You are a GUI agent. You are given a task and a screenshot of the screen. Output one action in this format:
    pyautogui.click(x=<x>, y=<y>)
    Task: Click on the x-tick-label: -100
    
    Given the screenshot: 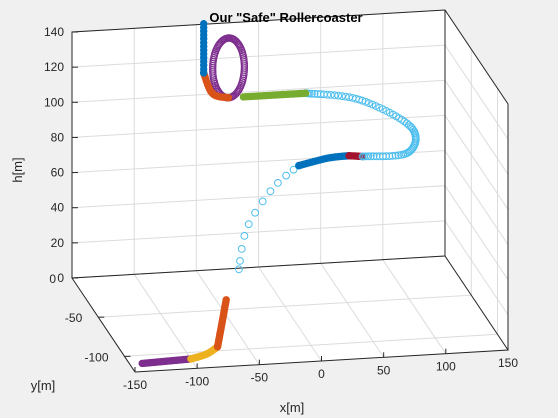 What is the action you would take?
    pyautogui.click(x=197, y=381)
    